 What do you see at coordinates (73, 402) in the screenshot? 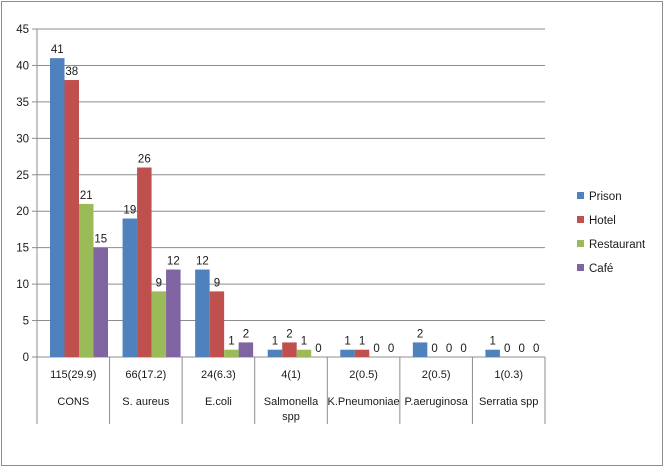
I see `category-name-label: CONS` at bounding box center [73, 402].